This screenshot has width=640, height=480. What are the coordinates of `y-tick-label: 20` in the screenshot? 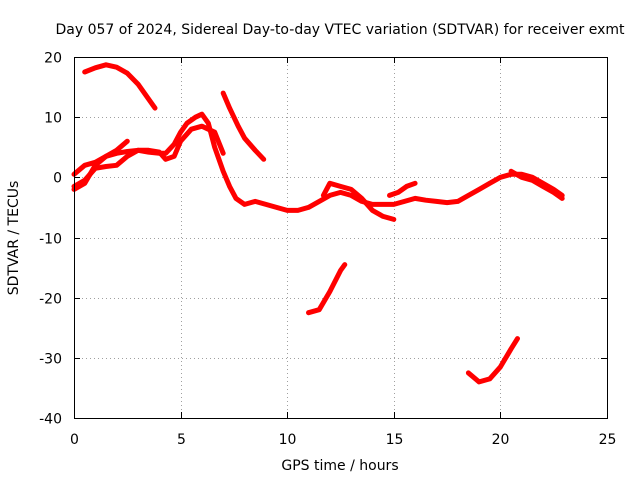 It's located at (53, 59).